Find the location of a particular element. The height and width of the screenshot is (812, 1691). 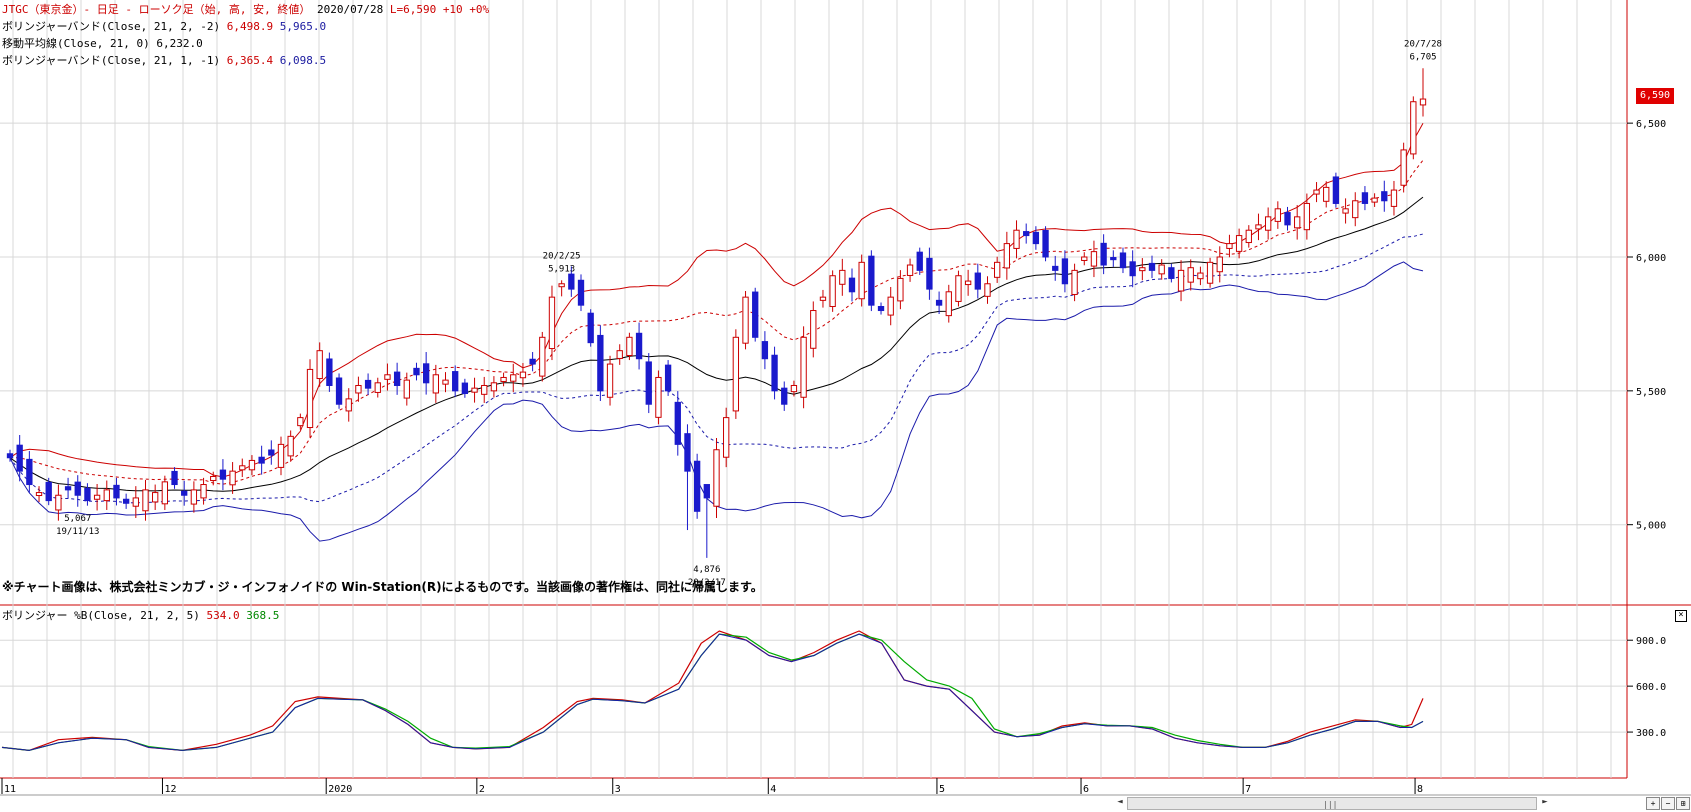

annotation-label: 5,067 is located at coordinates (77, 519).